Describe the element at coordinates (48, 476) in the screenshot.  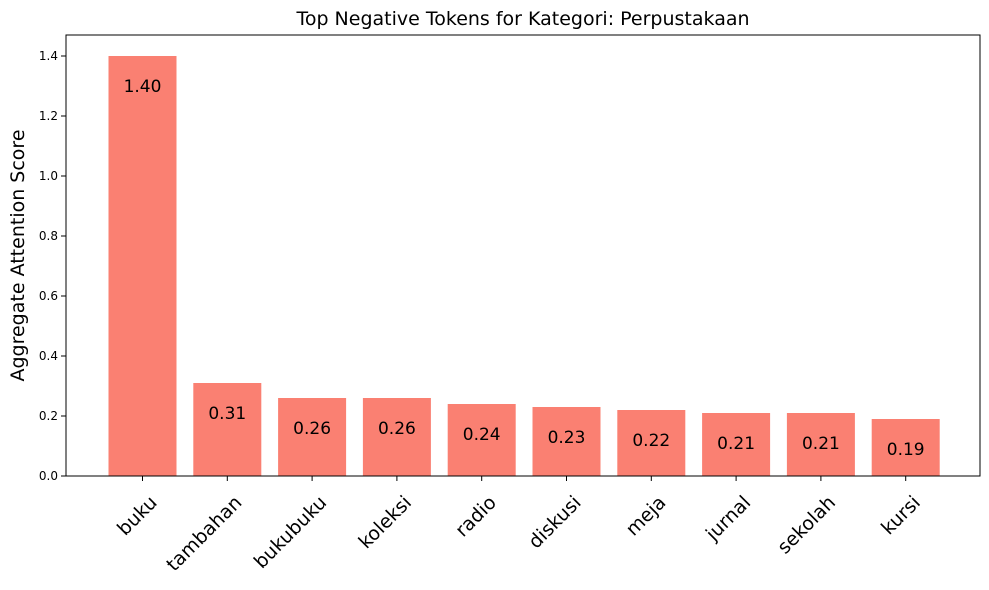
I see `y-tick-label: 0.0` at that location.